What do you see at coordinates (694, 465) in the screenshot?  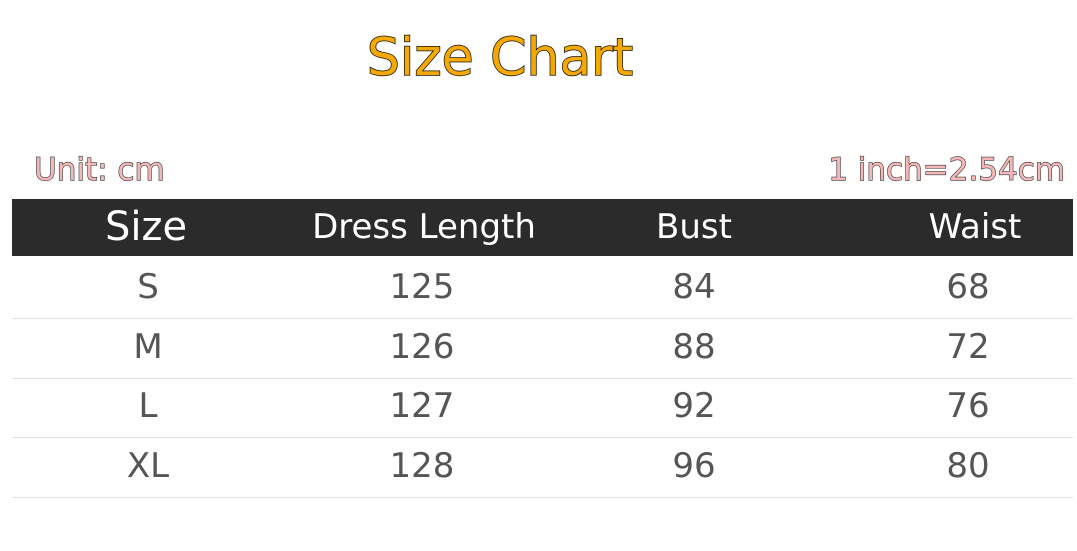 I see `table-cell-bust: 96` at bounding box center [694, 465].